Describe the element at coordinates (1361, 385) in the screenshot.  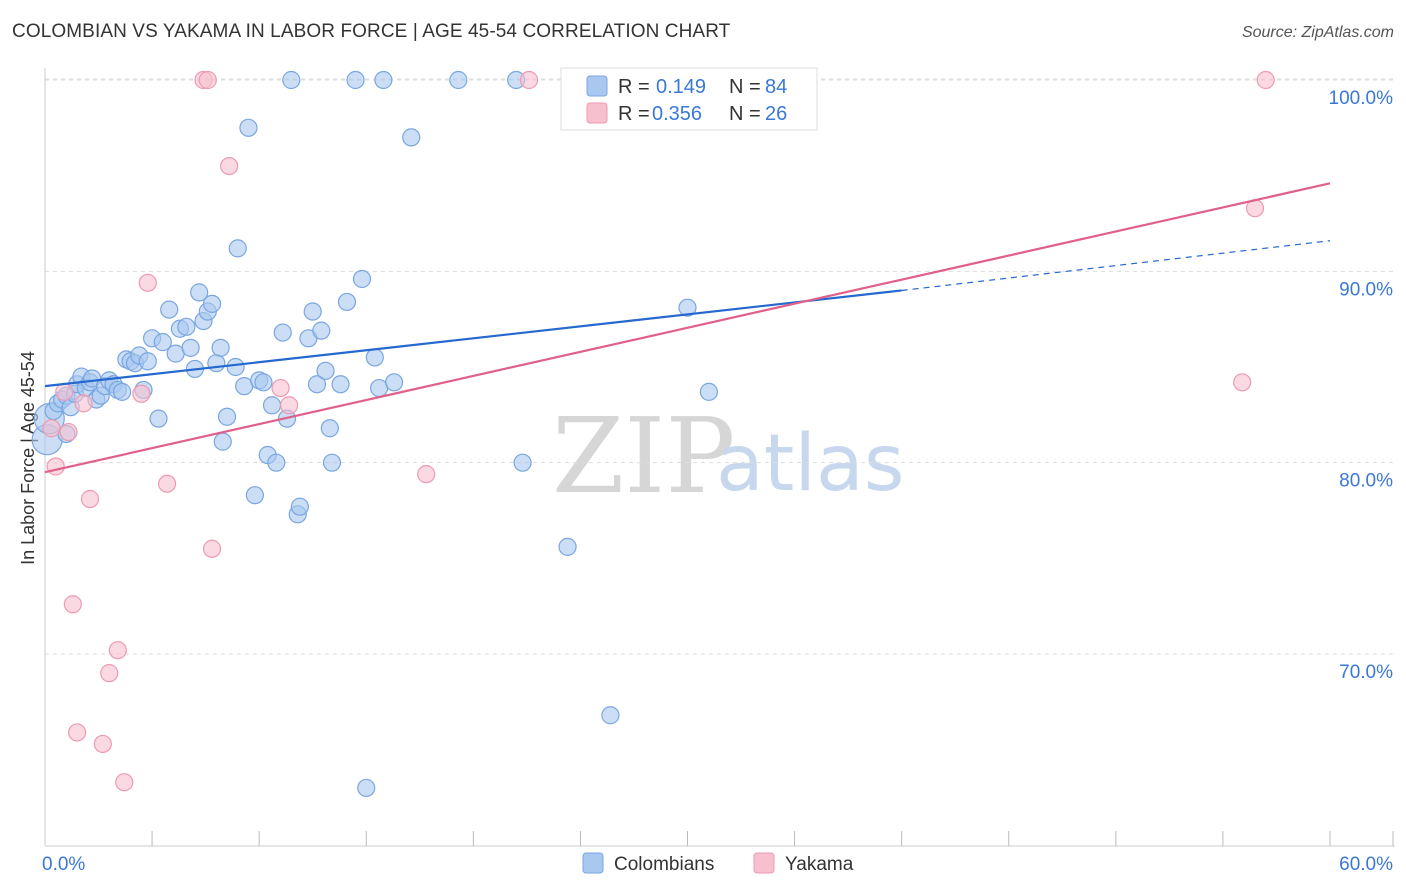
I see `y-axis-tick-labels: 100.0% 90.0% 80.0% 70.0%` at that location.